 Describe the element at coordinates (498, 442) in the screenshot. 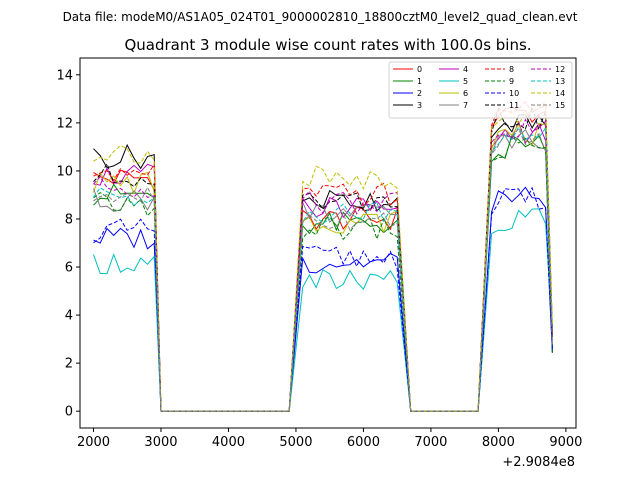

I see `x-tick-label: 8000` at that location.